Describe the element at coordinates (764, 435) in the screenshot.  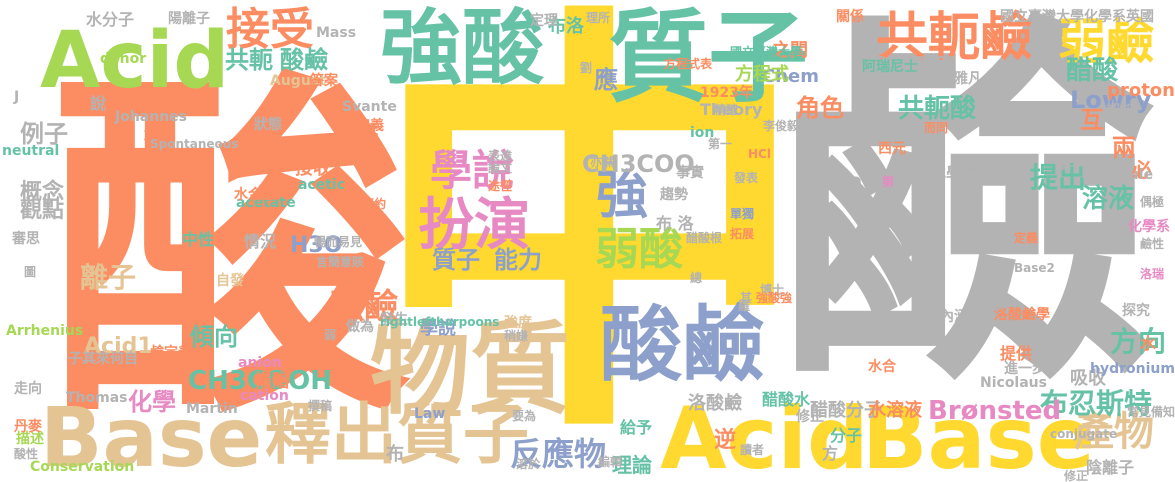
I see `word-13: Acid` at that location.